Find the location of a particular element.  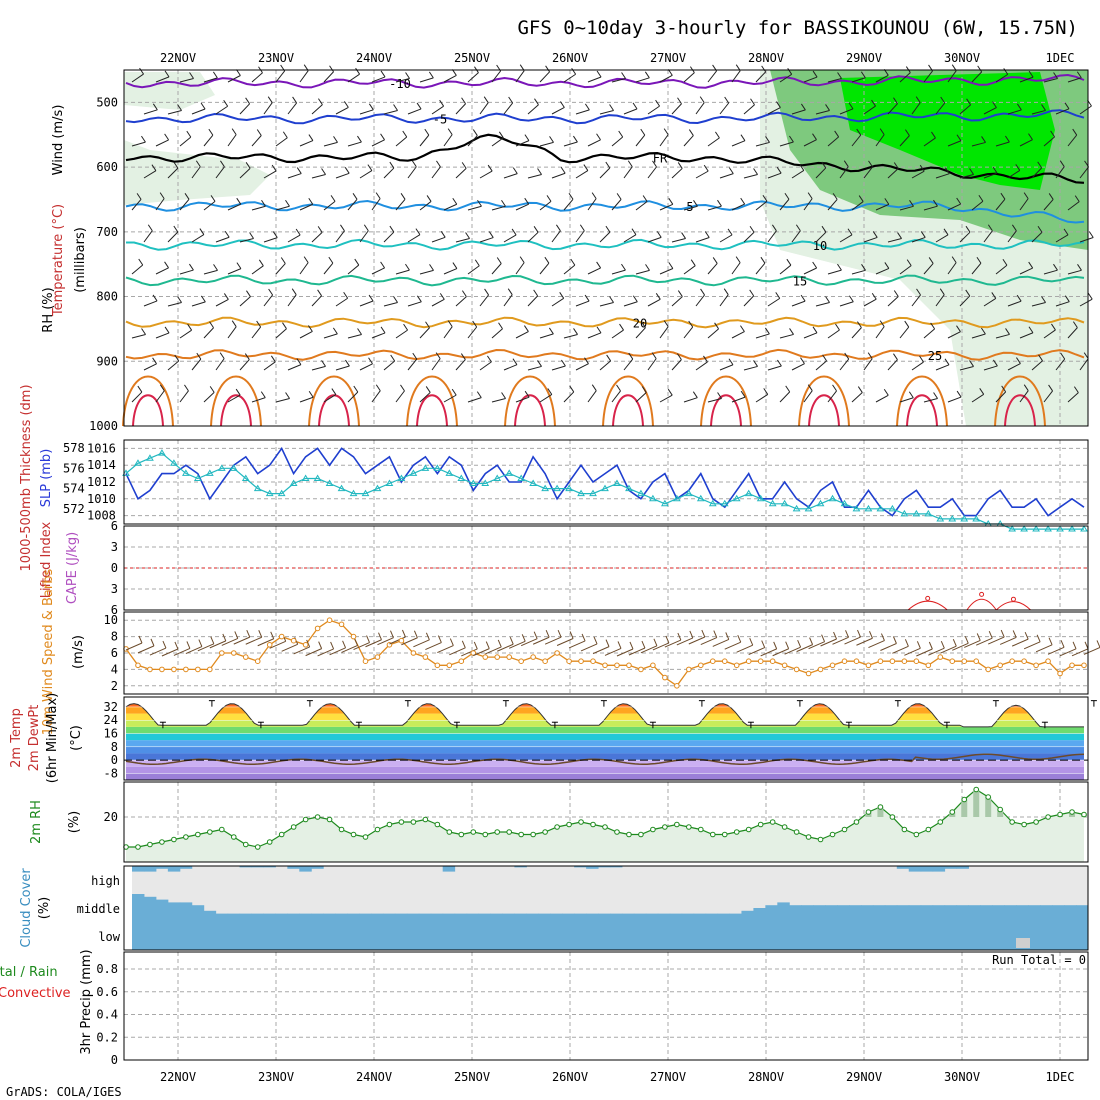

temperature-contour-label: 10 is located at coordinates (820, 246).